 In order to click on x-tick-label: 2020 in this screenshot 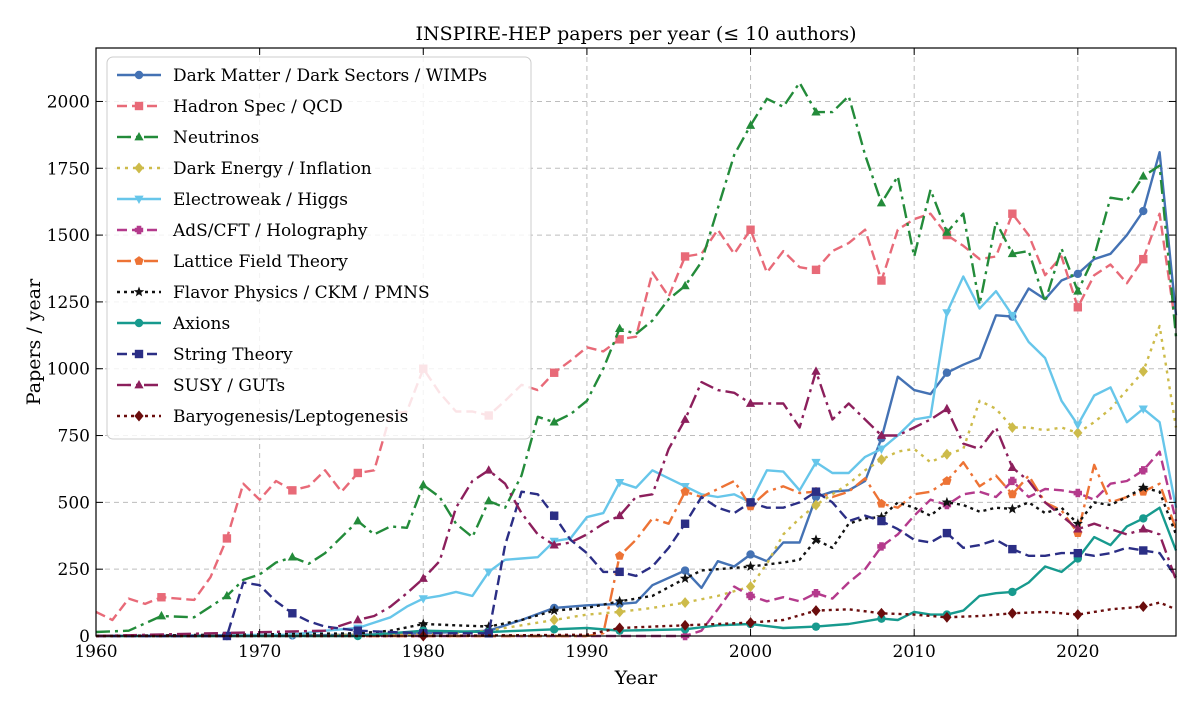, I will do `click(1077, 652)`.